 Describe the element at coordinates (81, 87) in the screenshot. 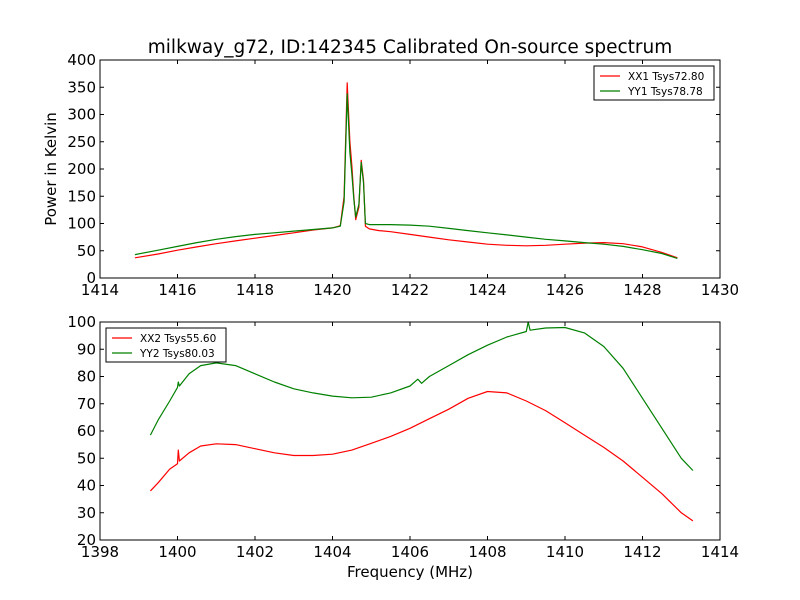

I see `y-tick-label: 350` at that location.